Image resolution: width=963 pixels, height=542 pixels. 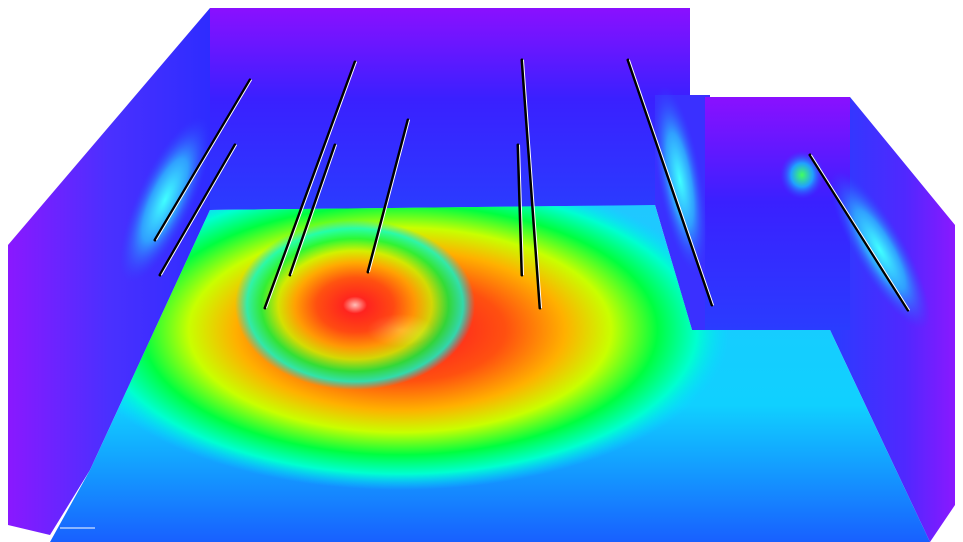 I want to click on annex-back-wall, so click(x=777, y=213).